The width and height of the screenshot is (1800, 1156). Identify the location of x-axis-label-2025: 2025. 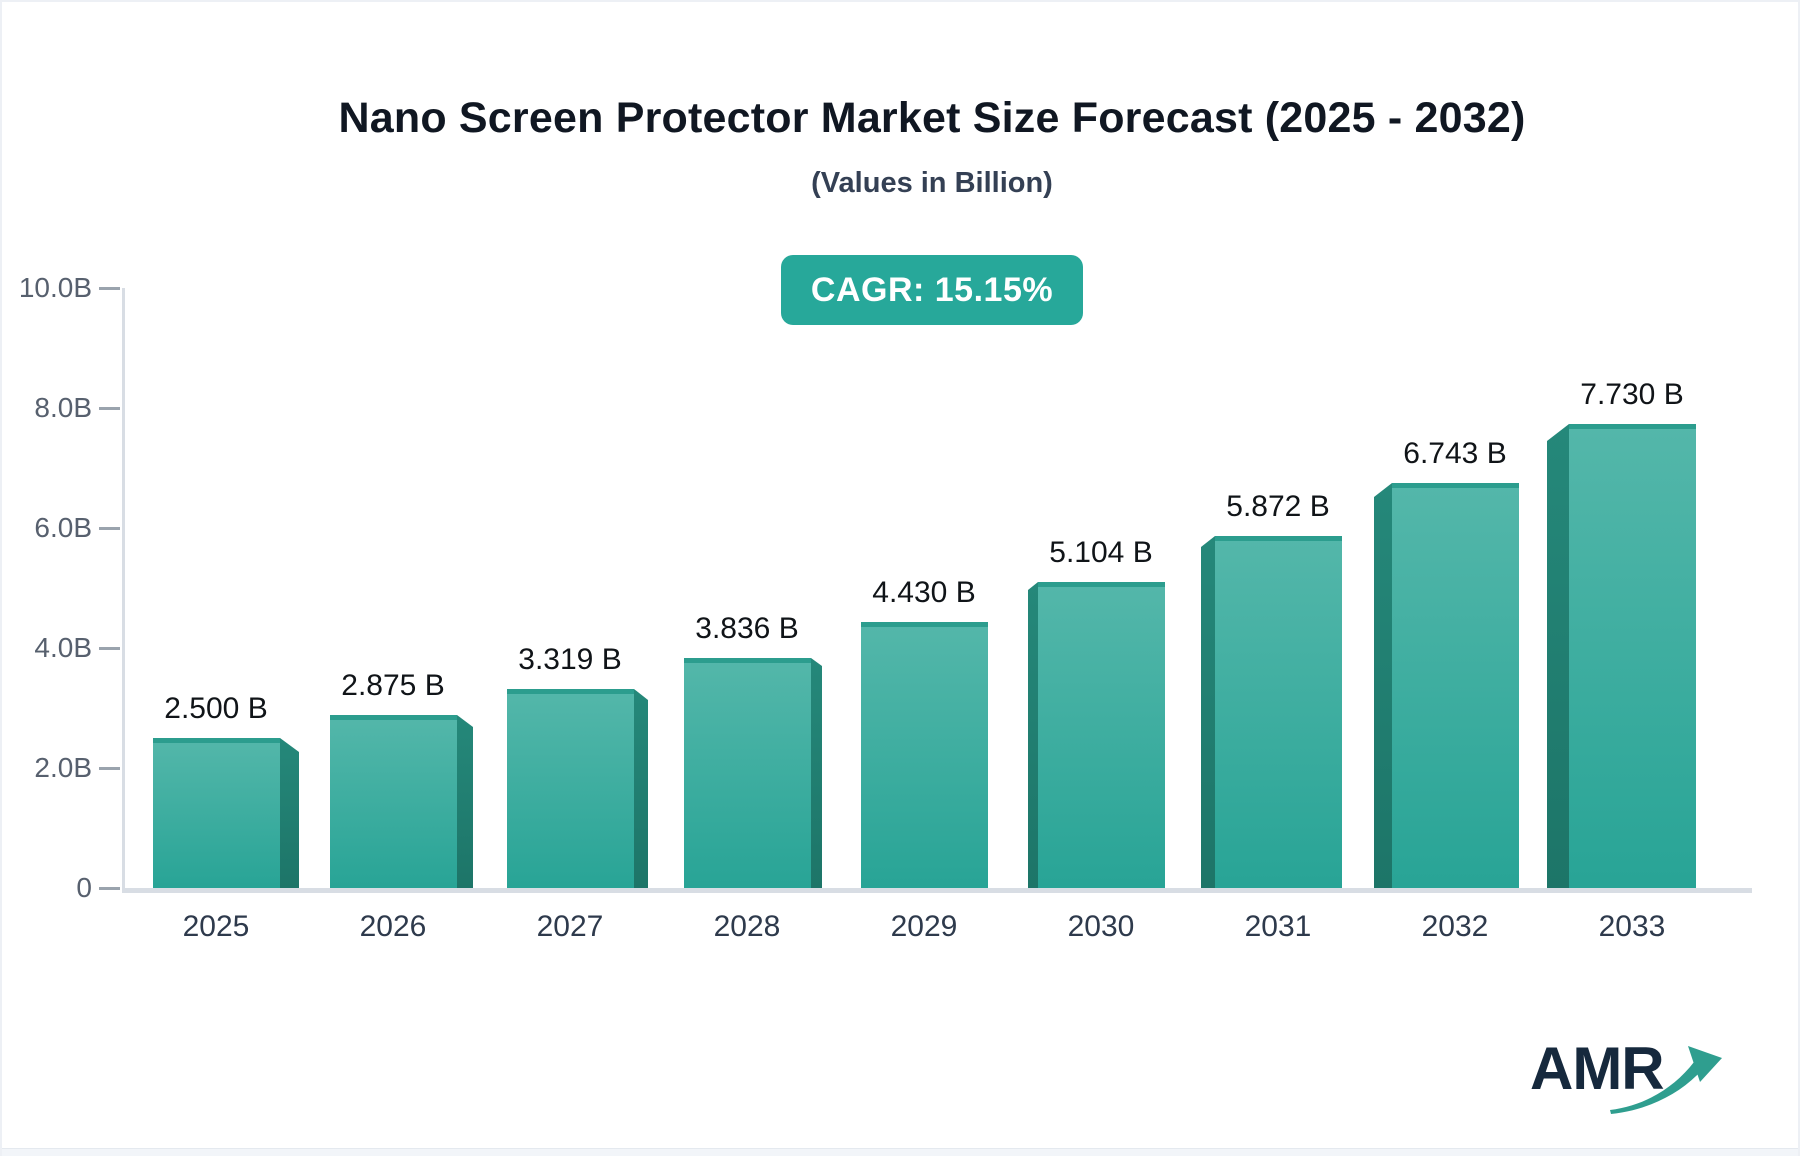
(216, 926).